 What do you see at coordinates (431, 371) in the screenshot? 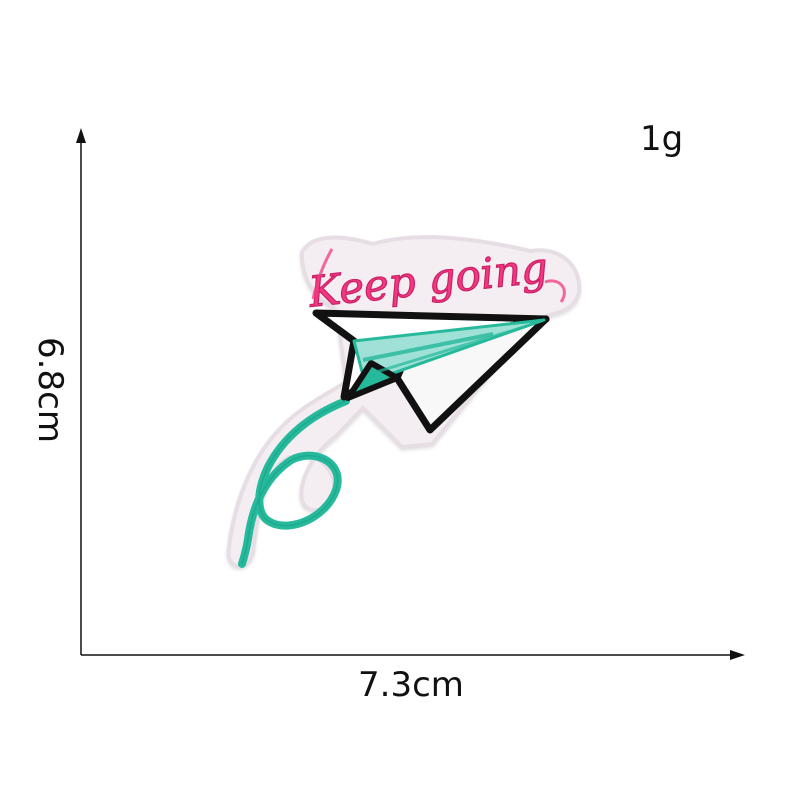
I see `paper-airplane-icon` at bounding box center [431, 371].